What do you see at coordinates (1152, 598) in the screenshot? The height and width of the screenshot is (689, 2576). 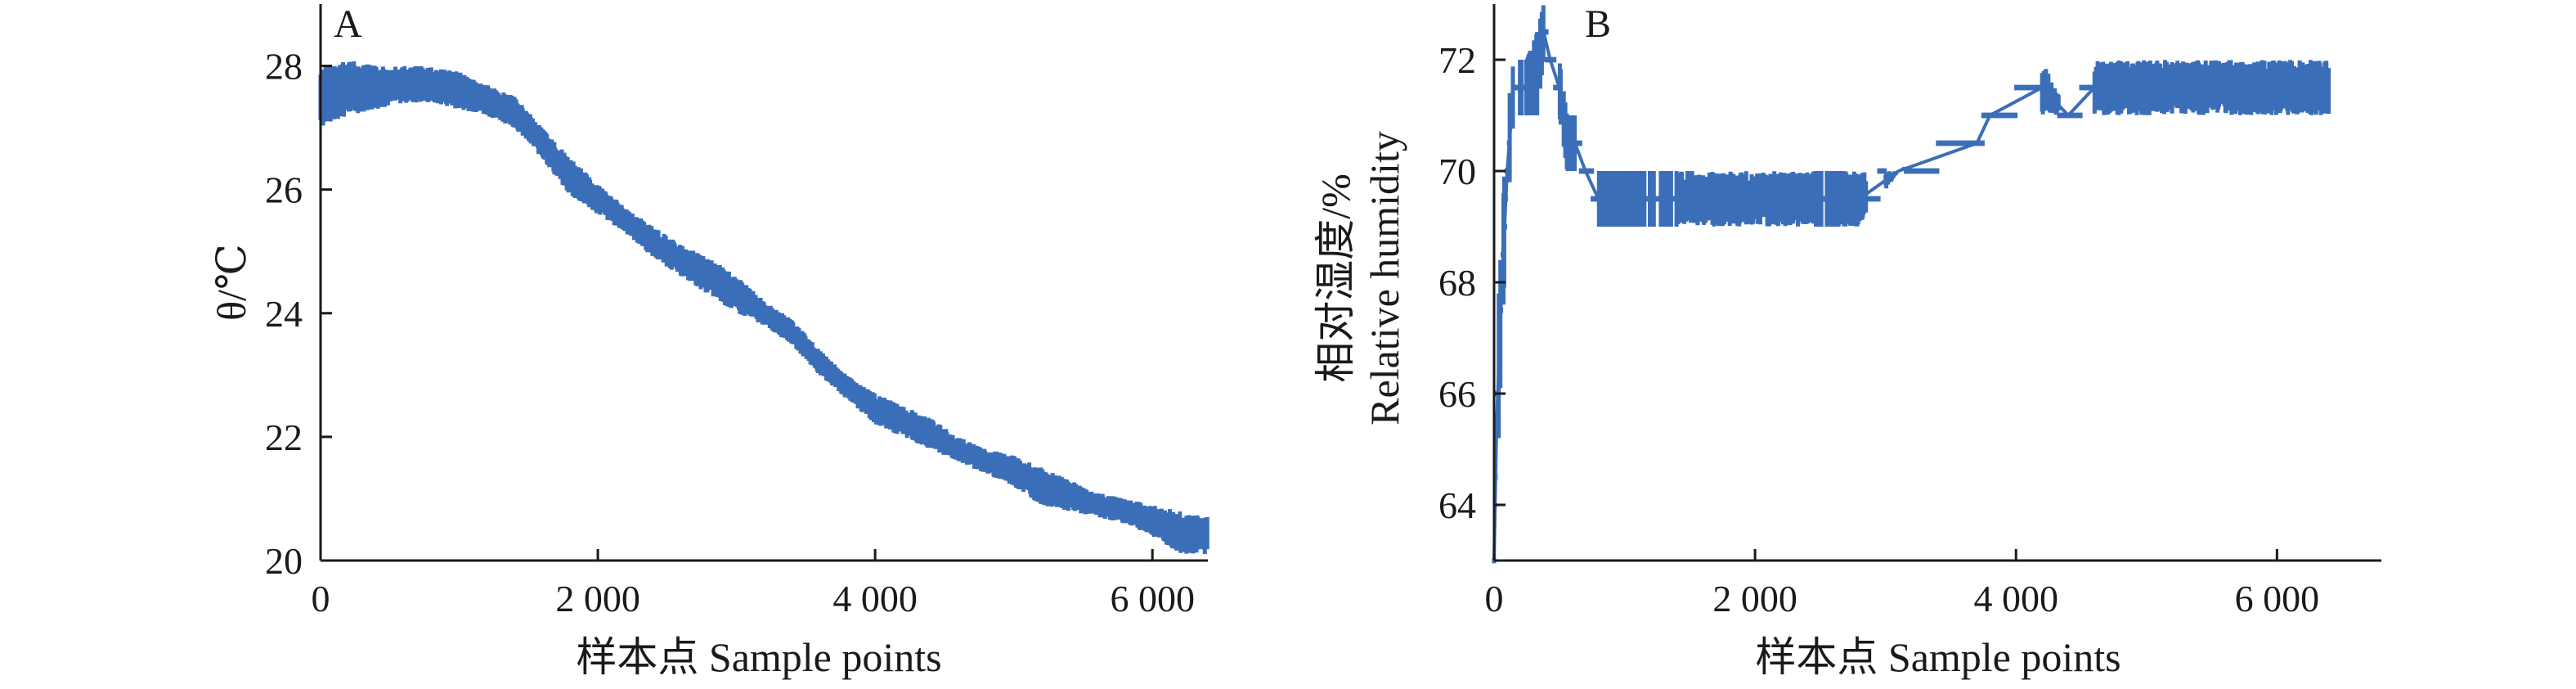 I see `x-tick-label-a: 6 000` at bounding box center [1152, 598].